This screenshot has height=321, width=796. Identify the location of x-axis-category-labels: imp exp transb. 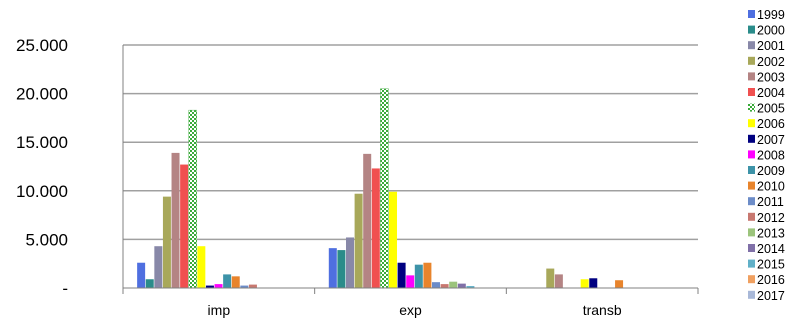
(415, 310).